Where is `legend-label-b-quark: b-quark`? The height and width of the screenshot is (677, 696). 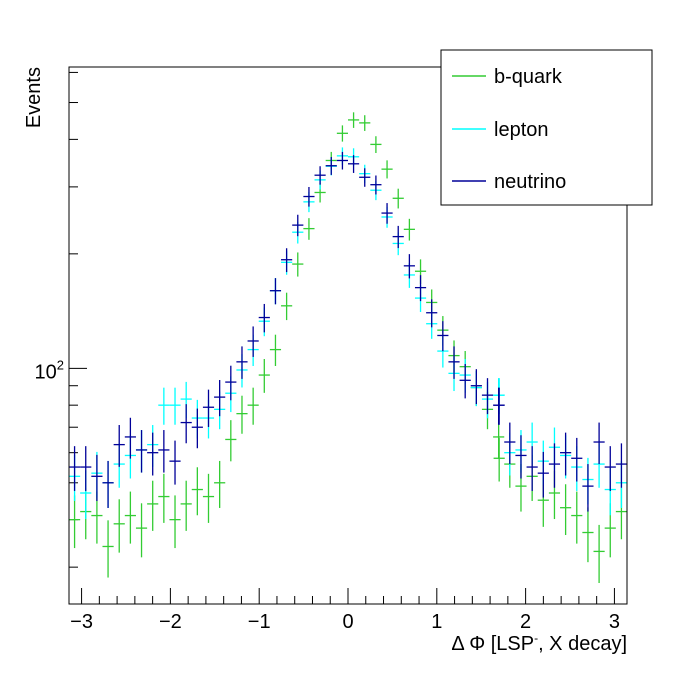
legend-label-b-quark: b-quark is located at coordinates (528, 77).